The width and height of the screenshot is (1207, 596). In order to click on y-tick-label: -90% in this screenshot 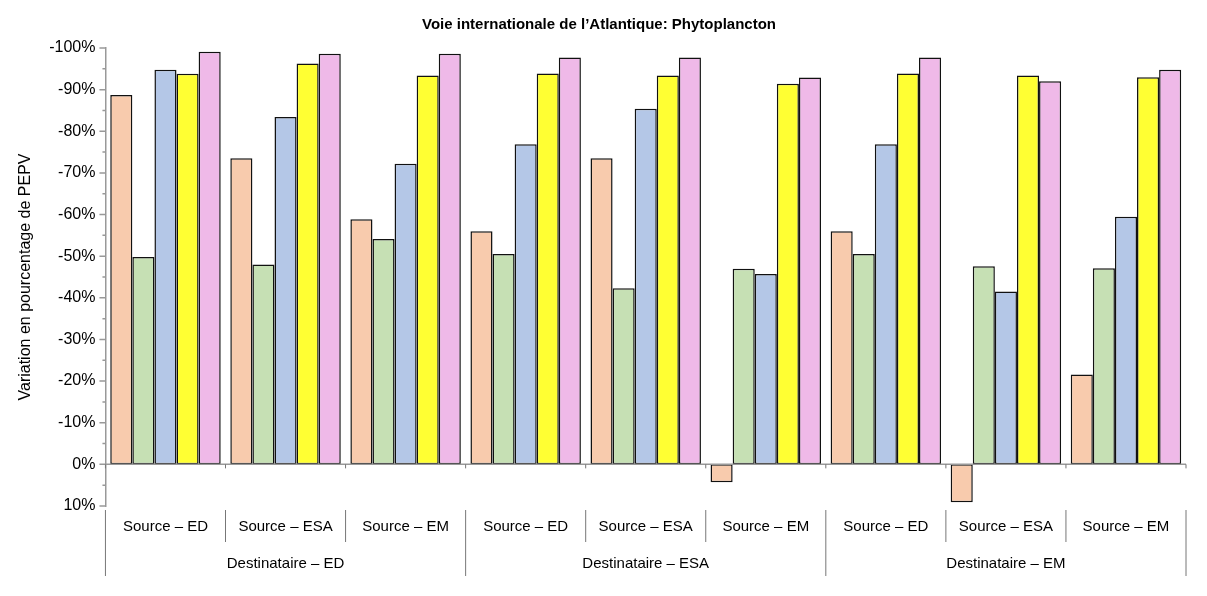, I will do `click(77, 89)`.